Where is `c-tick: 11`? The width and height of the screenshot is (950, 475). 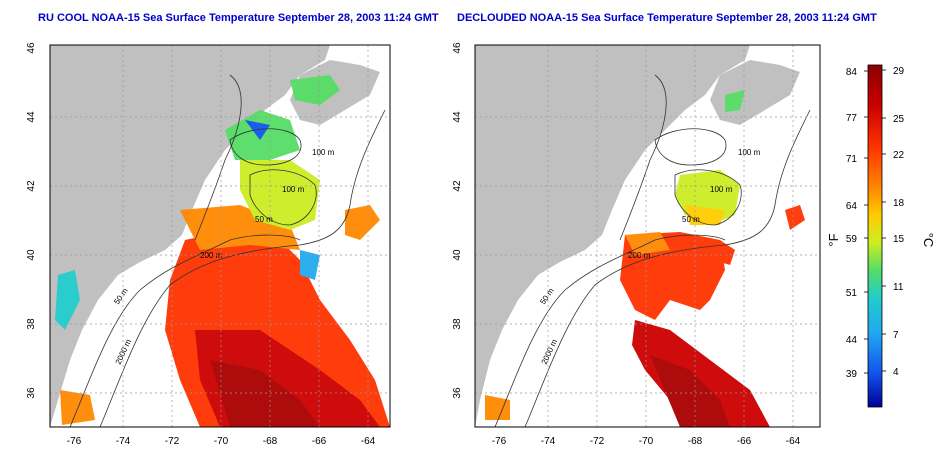
c-tick: 11 is located at coordinates (898, 287).